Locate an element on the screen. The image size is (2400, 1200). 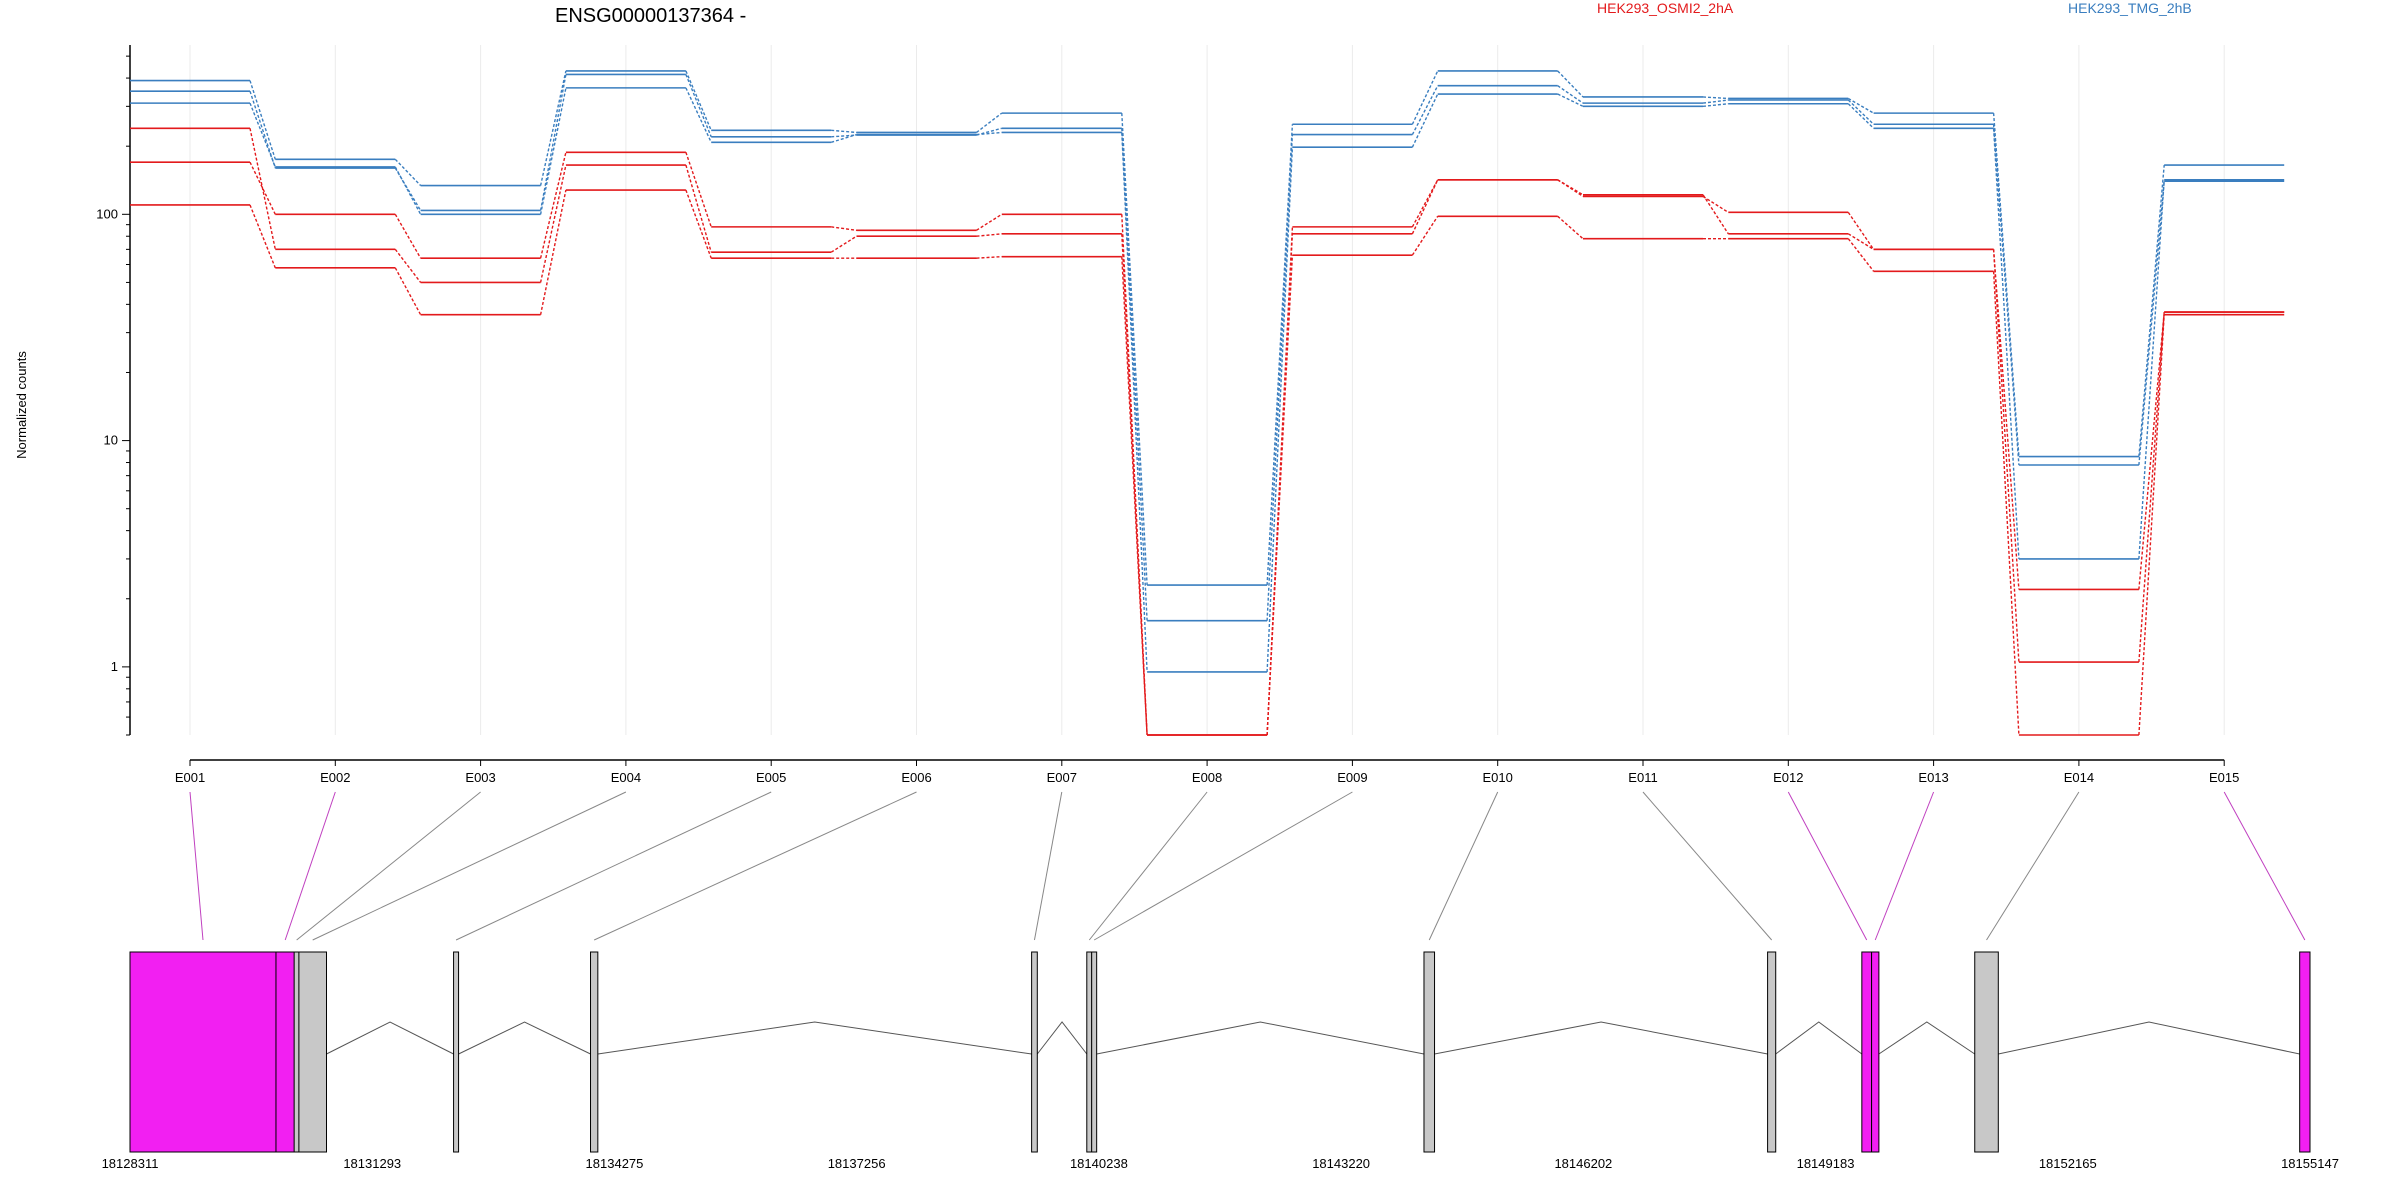
x-tick-label: E013 is located at coordinates (1933, 777).